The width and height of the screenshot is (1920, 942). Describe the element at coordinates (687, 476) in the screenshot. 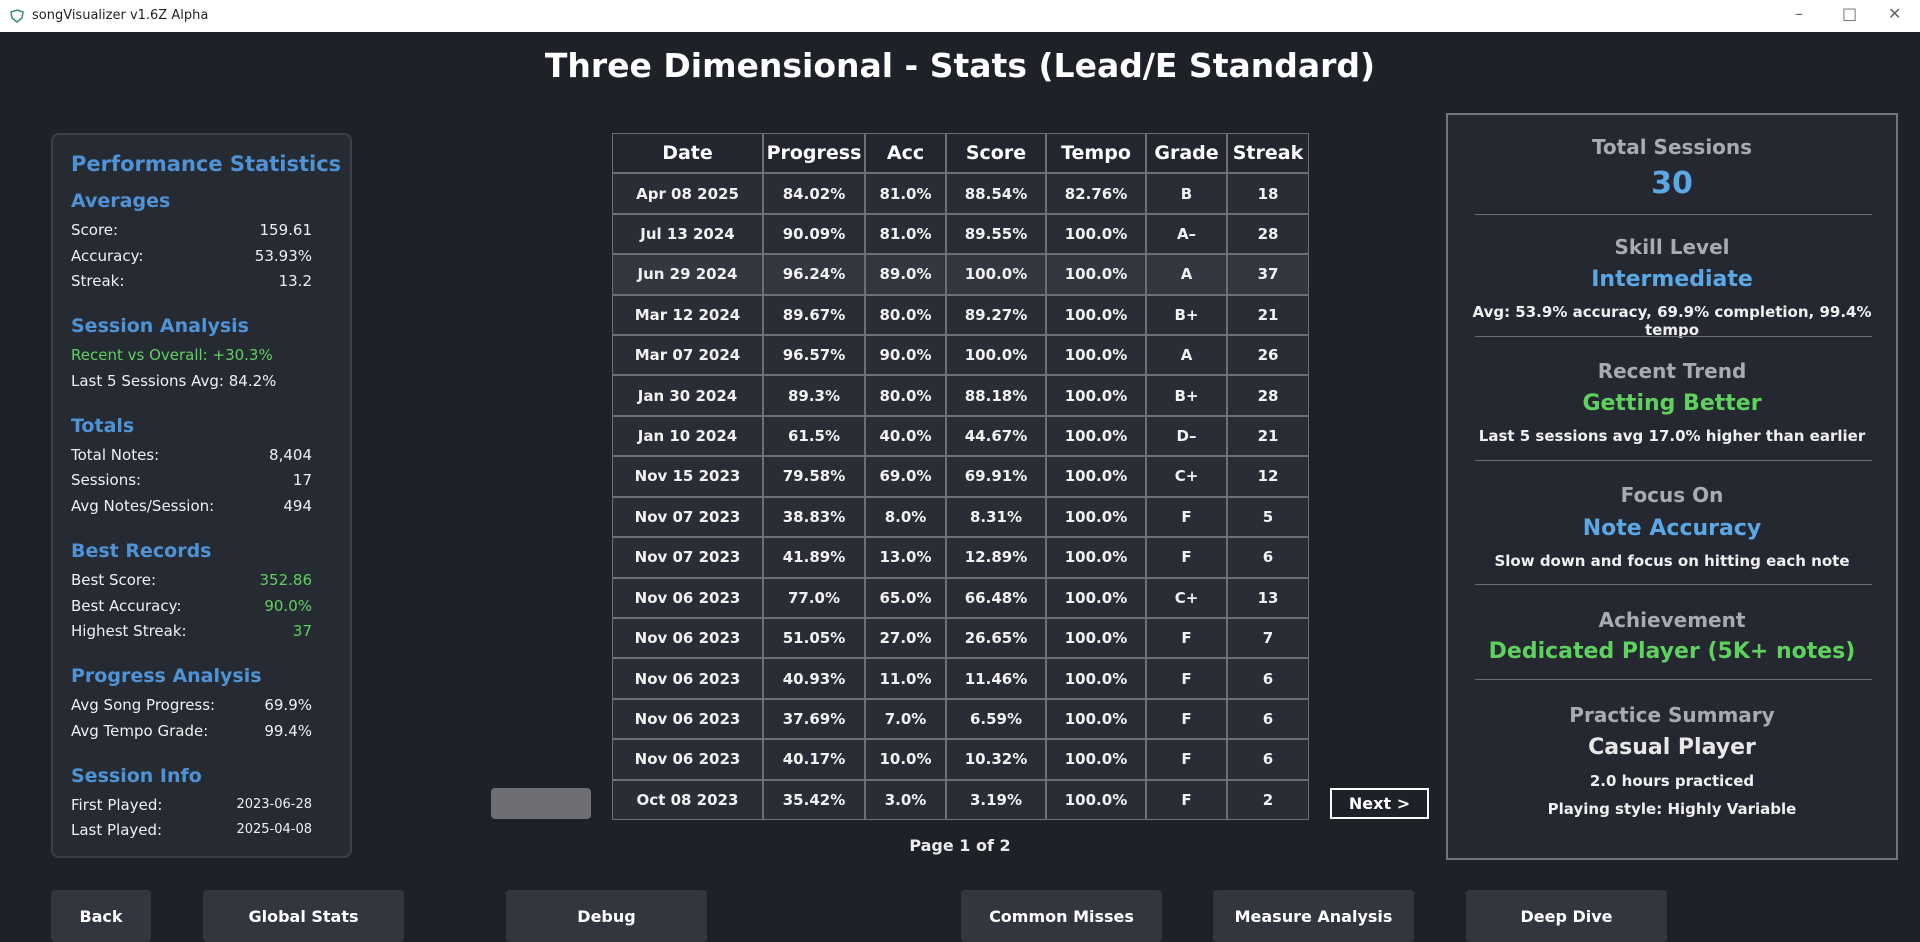

I see `table-cell: Nov 15 2023` at that location.